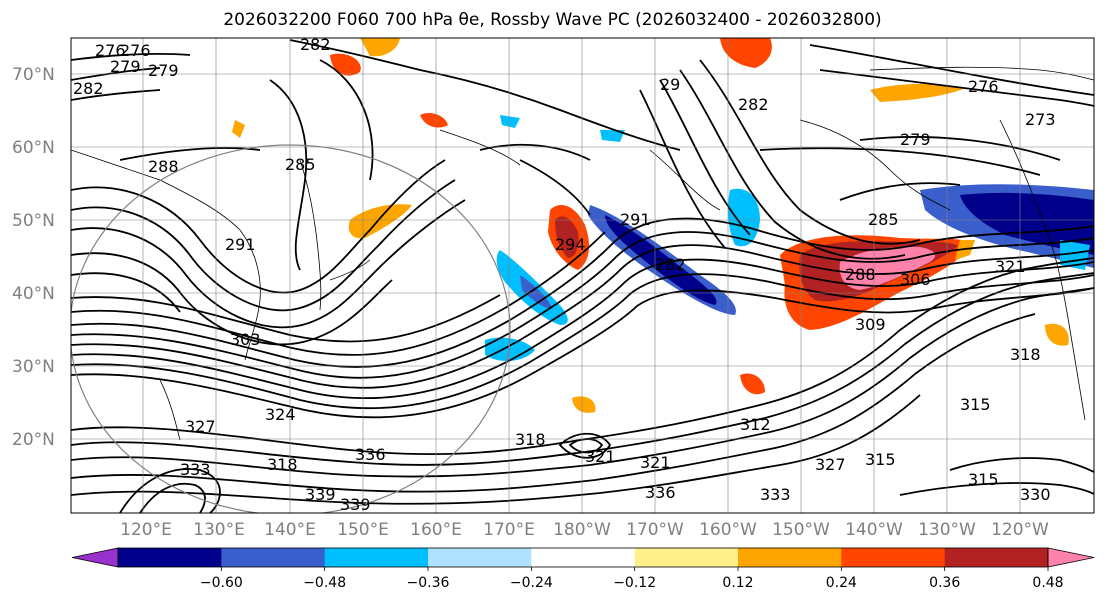 The image size is (1105, 606). What do you see at coordinates (1027, 223) in the screenshot?
I see `strong-negative-anomaly-gulf` at bounding box center [1027, 223].